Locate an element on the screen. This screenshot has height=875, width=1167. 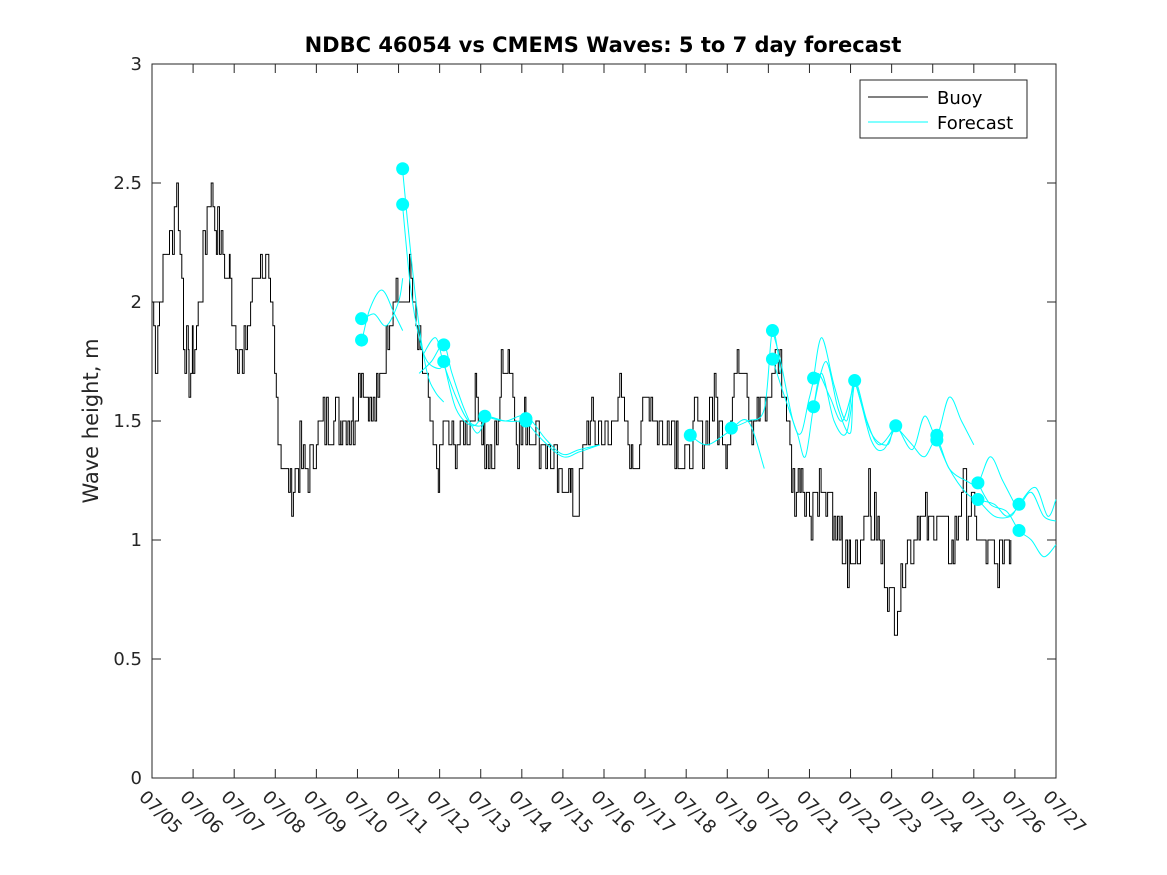
x-tick-label: 07/20 is located at coordinates (777, 813).